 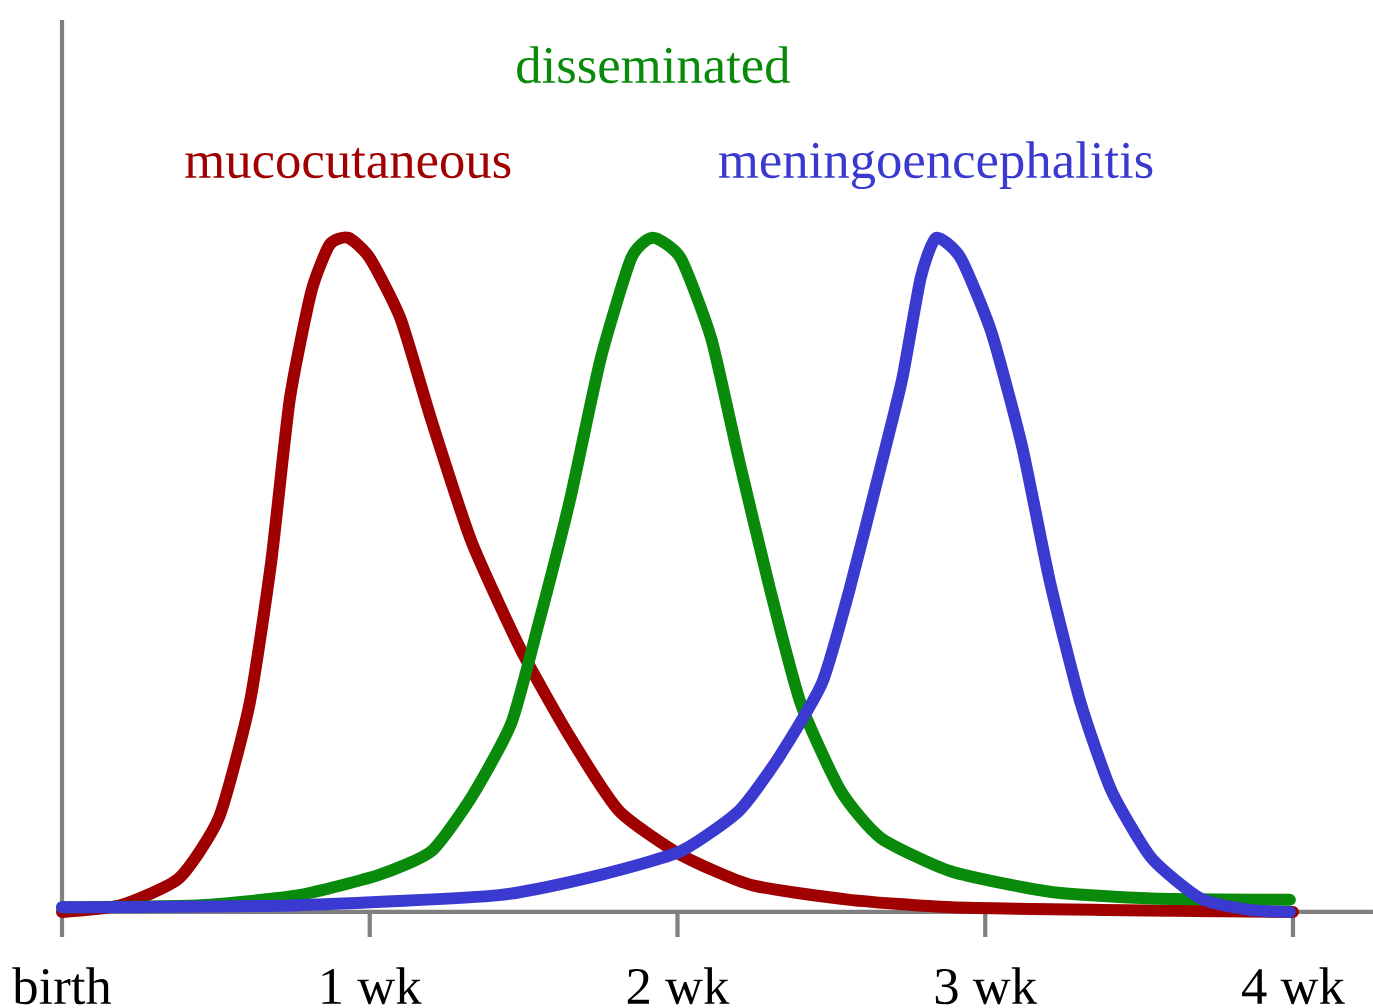 I want to click on x-tick-label: birth, so click(x=62, y=986).